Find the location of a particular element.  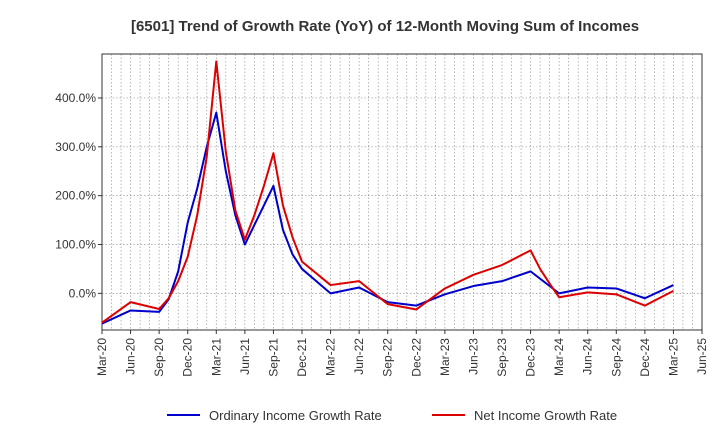

x-tick-label: Sep-23 is located at coordinates (502, 357).